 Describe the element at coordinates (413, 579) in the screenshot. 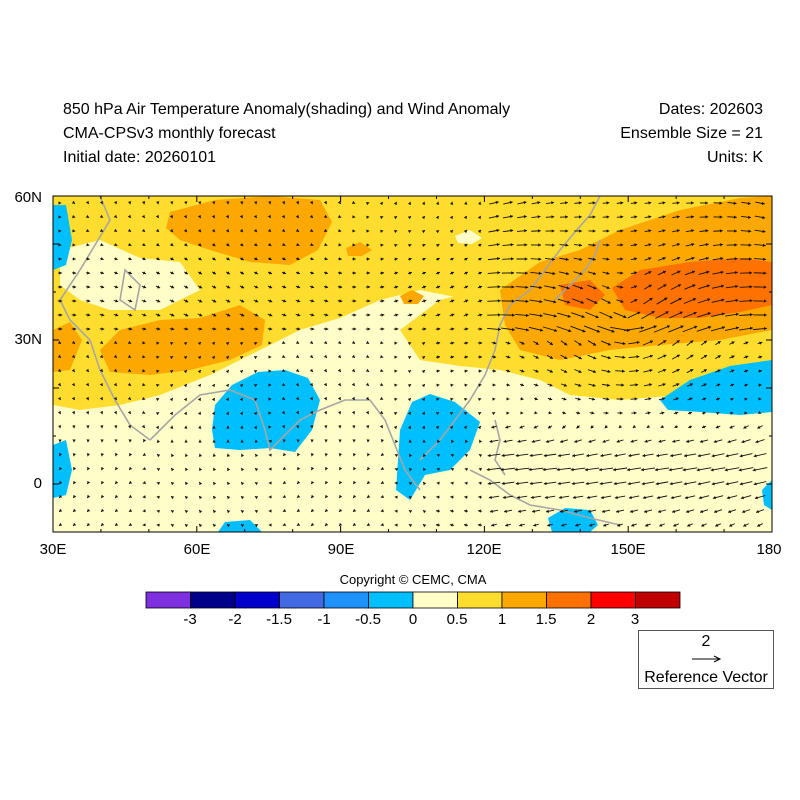

I see `copyright-text: Copyright © CEMC, CMA` at that location.